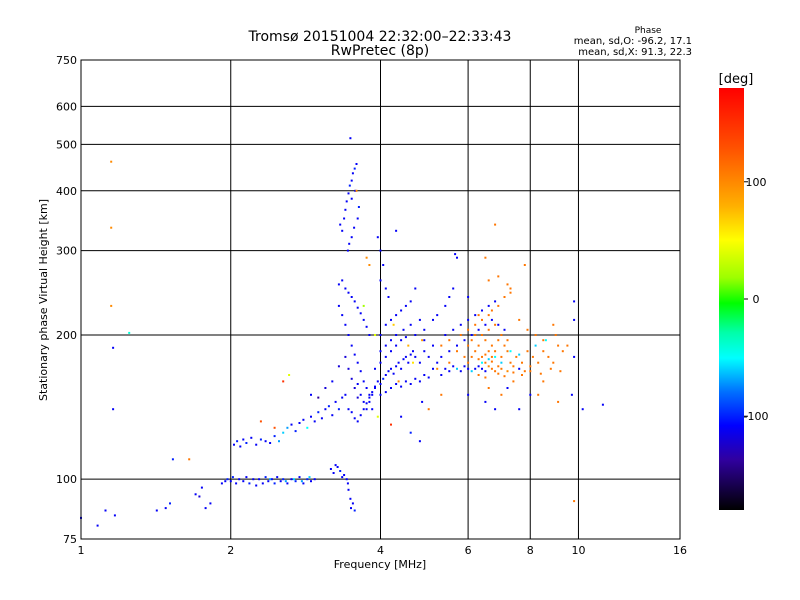  Describe the element at coordinates (66, 251) in the screenshot. I see `y-tick-label: 300` at that location.